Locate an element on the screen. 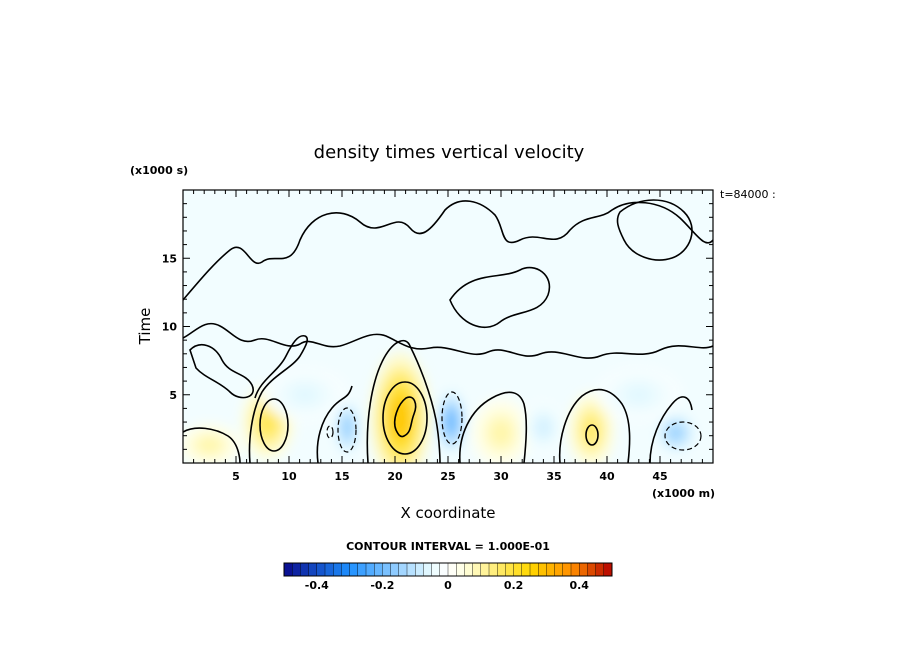 The width and height of the screenshot is (904, 654). x-unit-label: (x1000 m) is located at coordinates (683, 493).